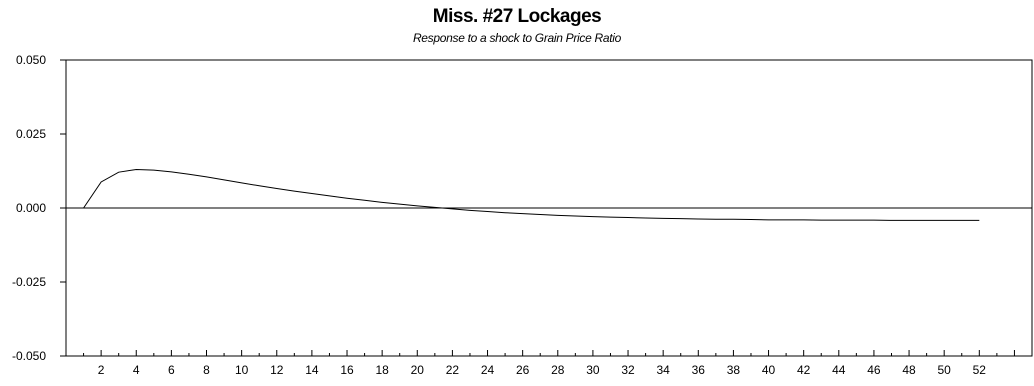 This screenshot has width=1034, height=386. What do you see at coordinates (734, 370) in the screenshot?
I see `x-tick-label: 38` at bounding box center [734, 370].